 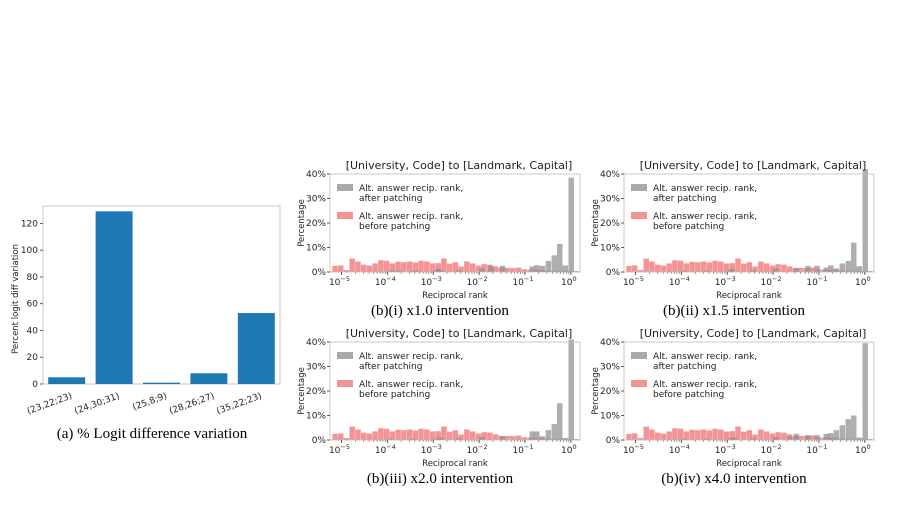 I want to click on y-tick-label: 20%, so click(x=610, y=392).